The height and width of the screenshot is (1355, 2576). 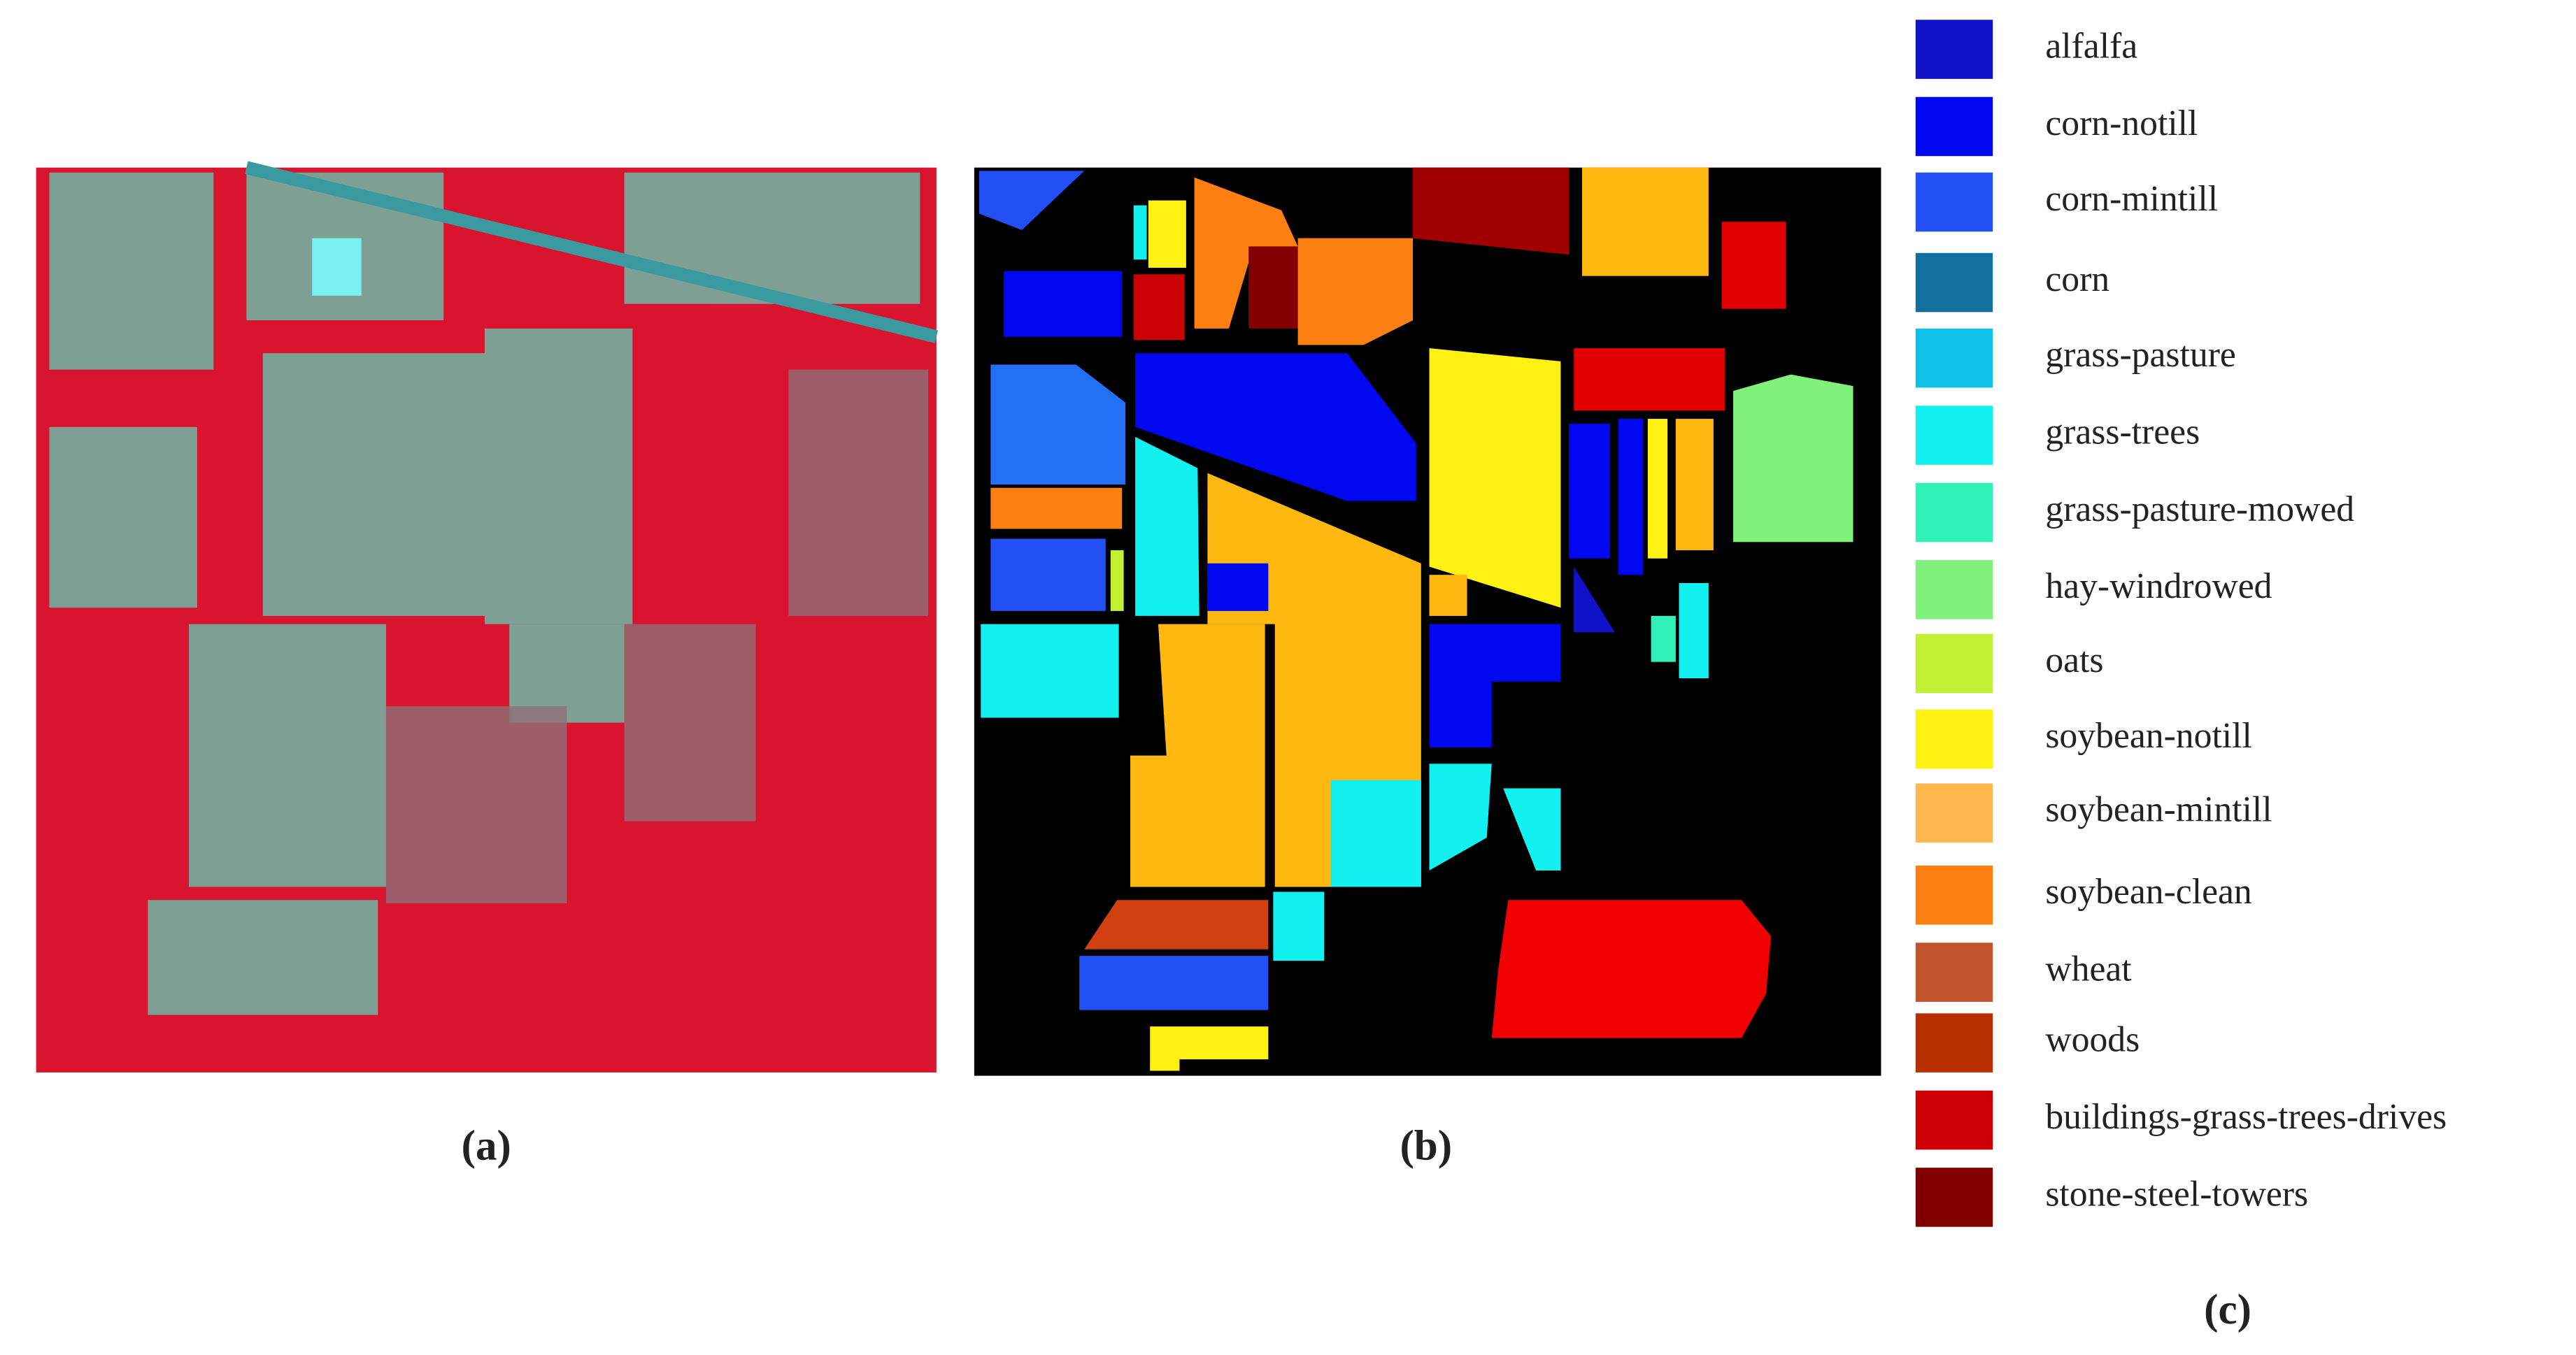 What do you see at coordinates (2122, 432) in the screenshot?
I see `legend-label: grass-trees` at bounding box center [2122, 432].